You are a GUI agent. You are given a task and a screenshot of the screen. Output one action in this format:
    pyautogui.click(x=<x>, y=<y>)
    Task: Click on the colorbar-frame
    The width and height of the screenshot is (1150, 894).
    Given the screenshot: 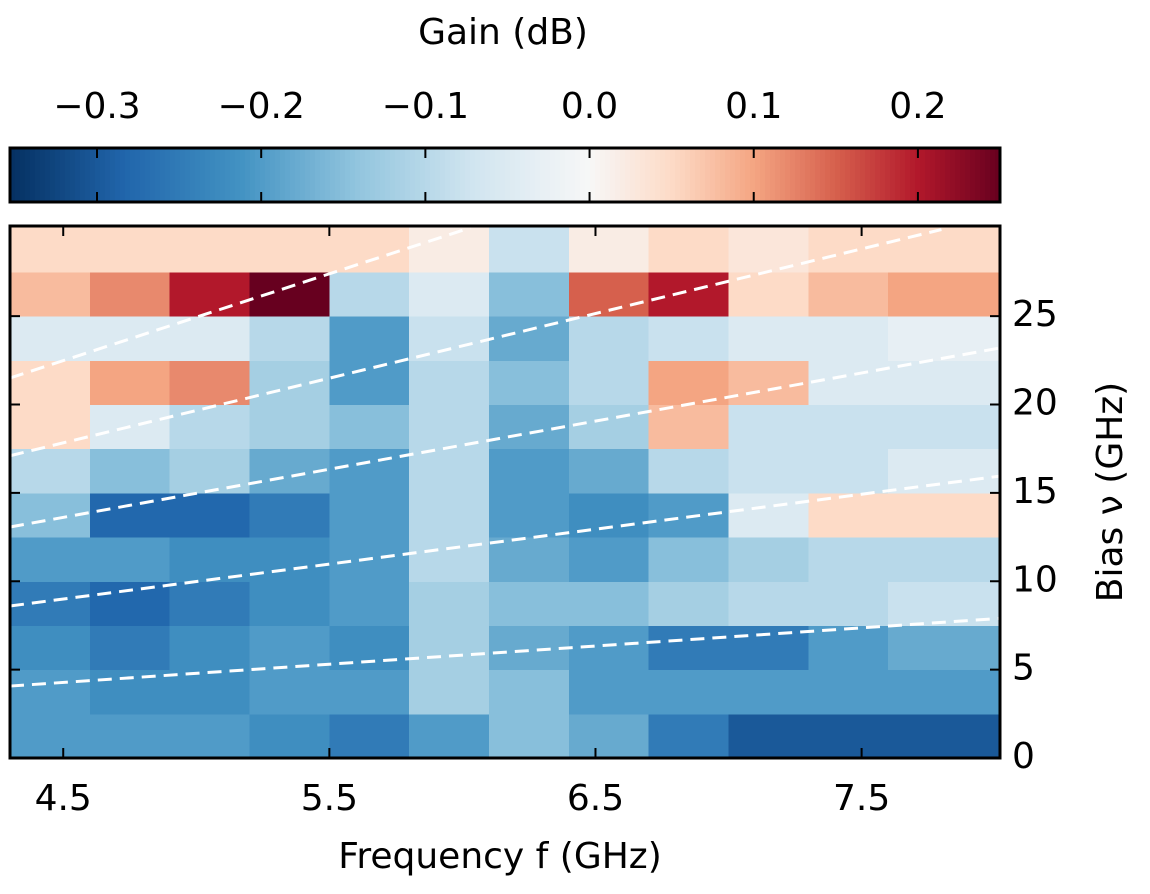 What is the action you would take?
    pyautogui.click(x=505, y=175)
    